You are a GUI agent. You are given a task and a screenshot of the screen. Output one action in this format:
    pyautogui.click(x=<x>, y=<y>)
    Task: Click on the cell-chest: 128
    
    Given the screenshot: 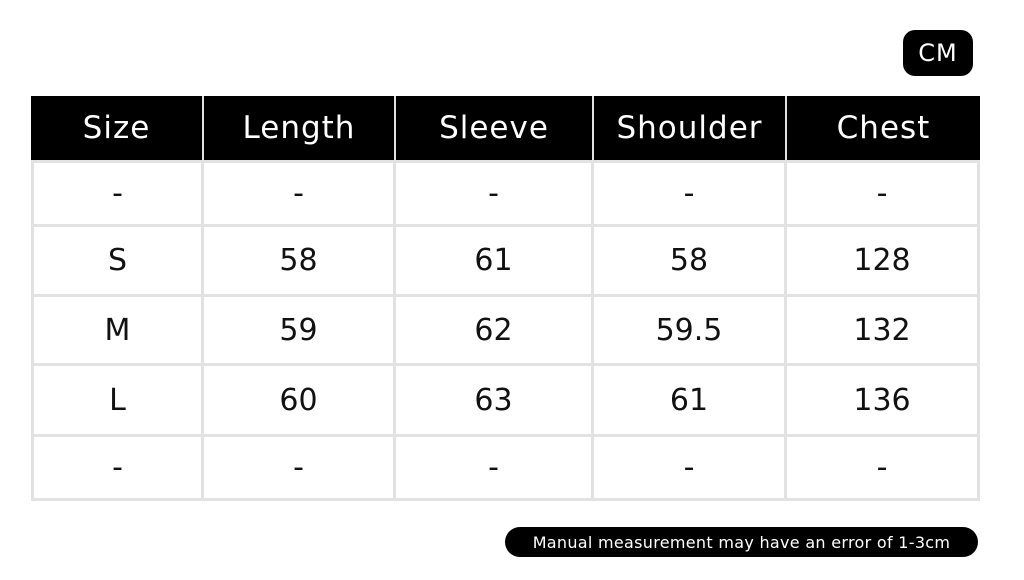 What is the action you would take?
    pyautogui.click(x=882, y=260)
    